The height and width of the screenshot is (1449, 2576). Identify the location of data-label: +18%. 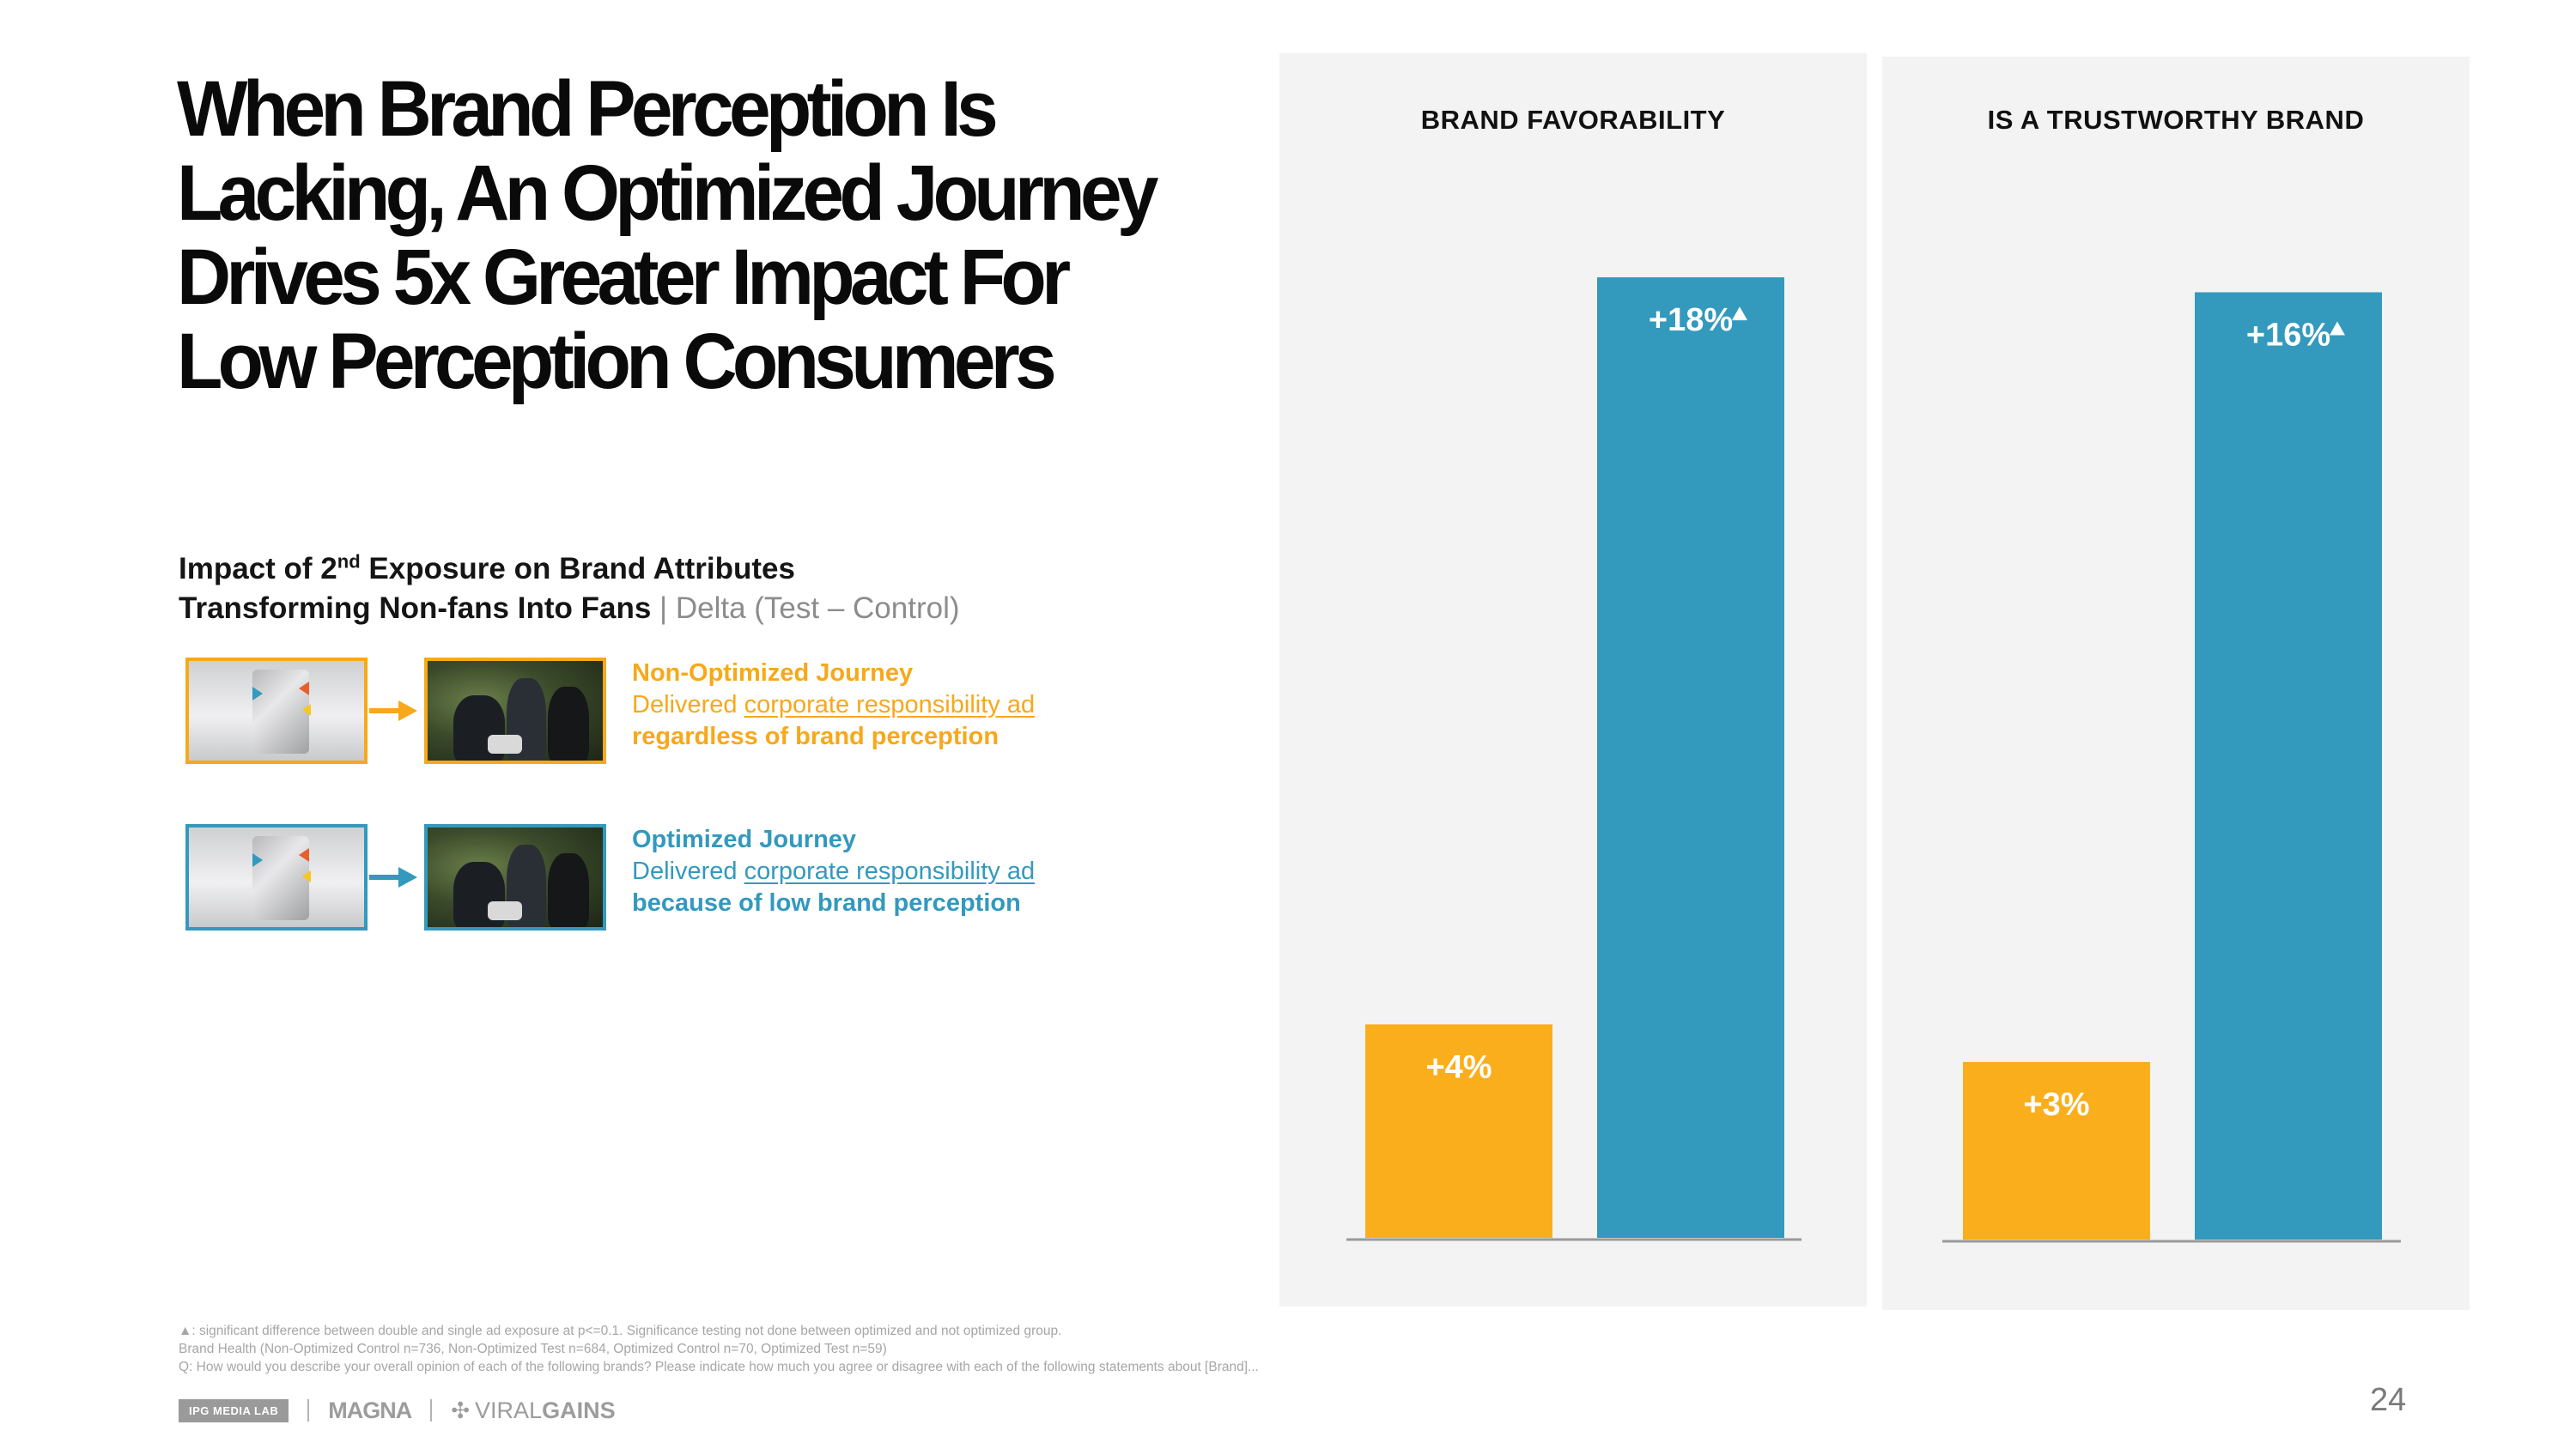
(1691, 320).